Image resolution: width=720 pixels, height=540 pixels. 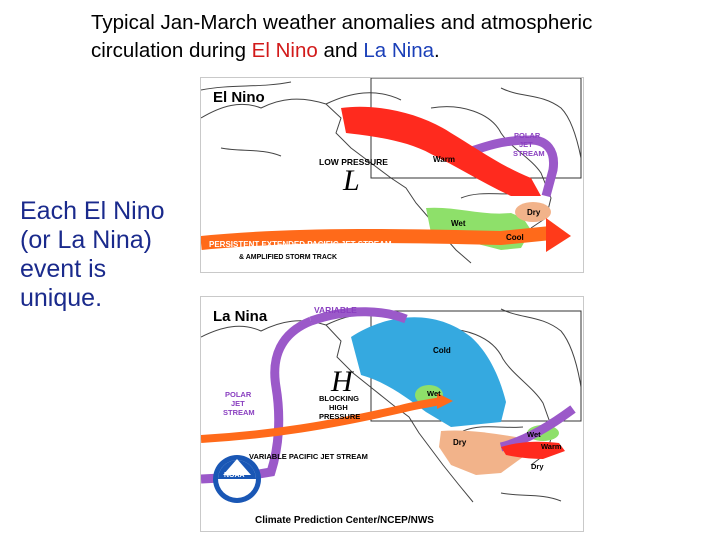 I want to click on la-nina-high-symbol: H, so click(x=342, y=381).